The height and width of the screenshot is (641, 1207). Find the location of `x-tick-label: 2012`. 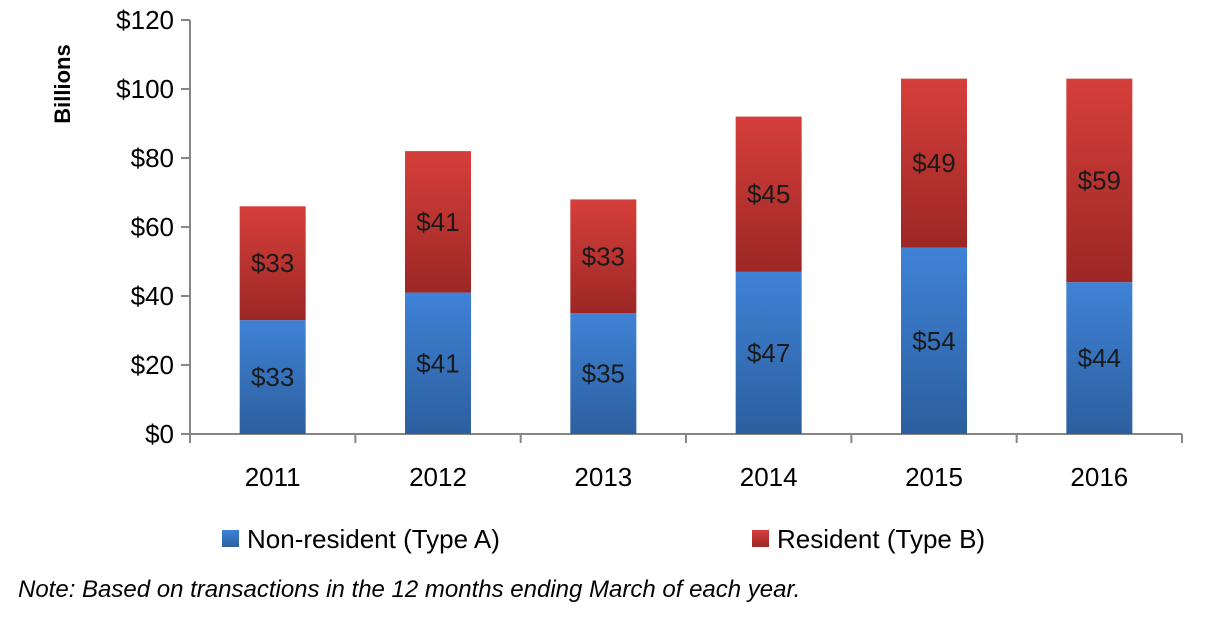

x-tick-label: 2012 is located at coordinates (438, 477).